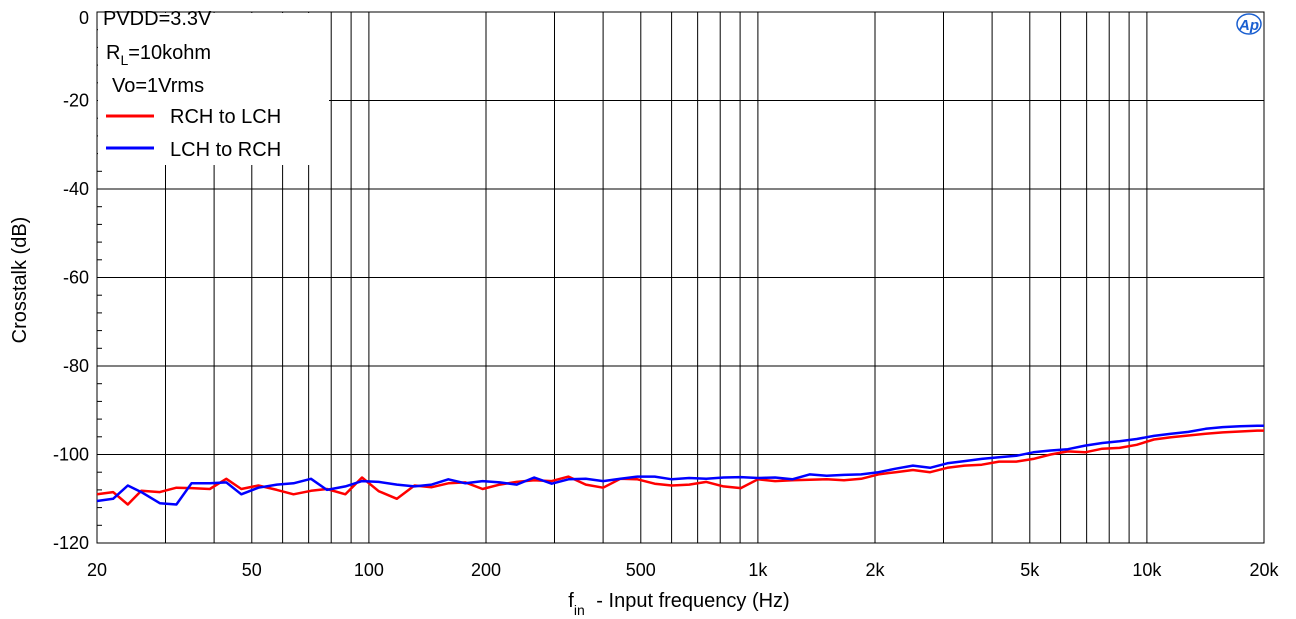 The height and width of the screenshot is (619, 1296). Describe the element at coordinates (157, 19) in the screenshot. I see `annotation-supply-voltage: PVDD=3.3V` at that location.